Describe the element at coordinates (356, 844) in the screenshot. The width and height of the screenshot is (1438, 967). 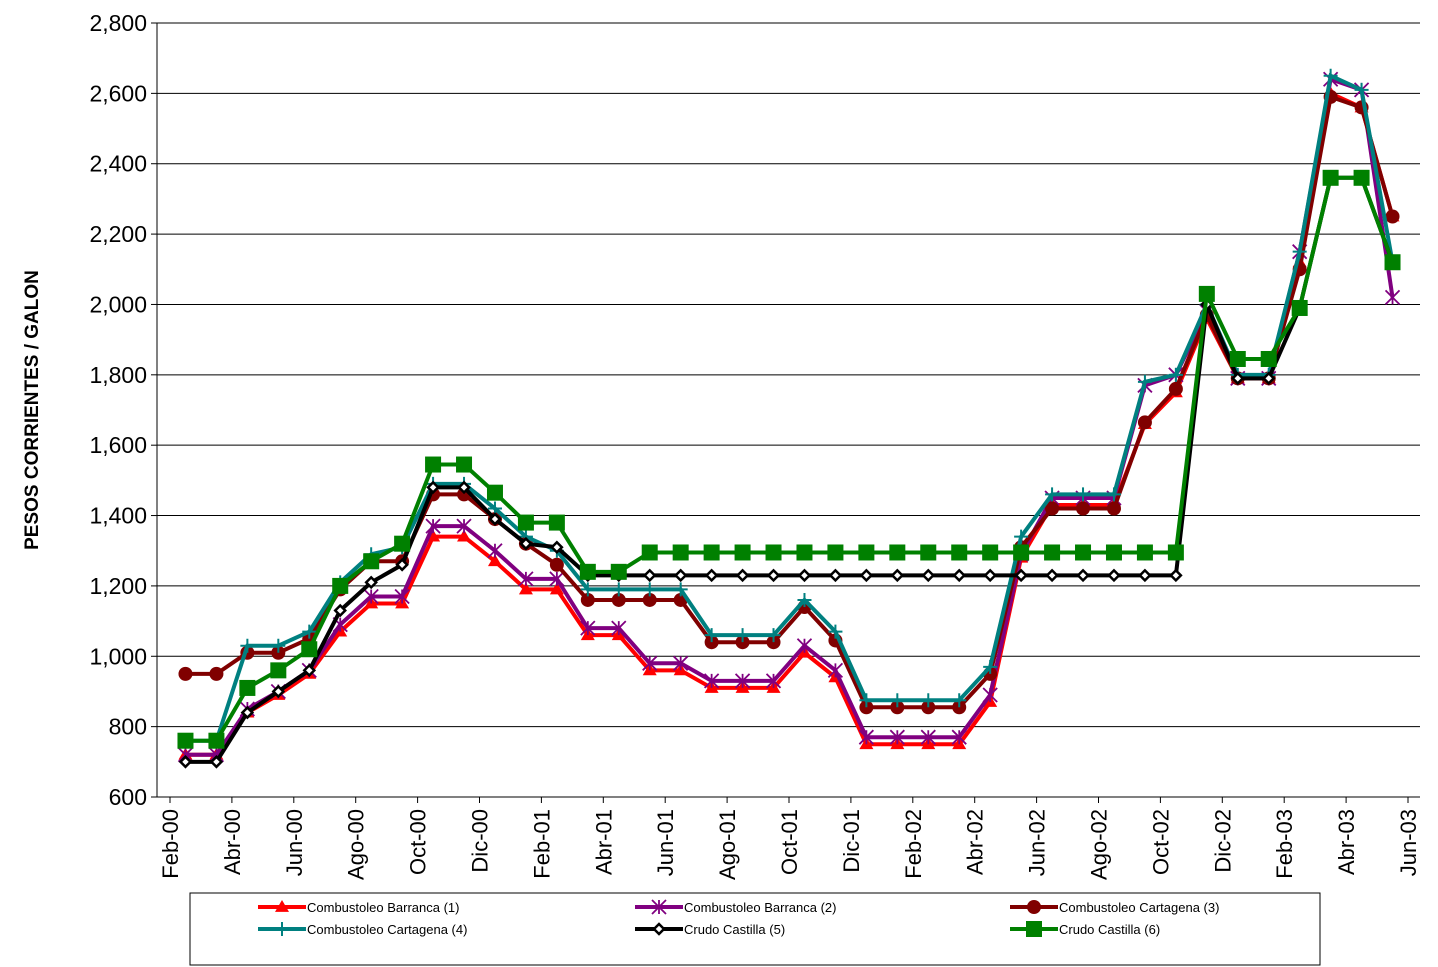
I see `x-tick-label: Ago-00` at that location.